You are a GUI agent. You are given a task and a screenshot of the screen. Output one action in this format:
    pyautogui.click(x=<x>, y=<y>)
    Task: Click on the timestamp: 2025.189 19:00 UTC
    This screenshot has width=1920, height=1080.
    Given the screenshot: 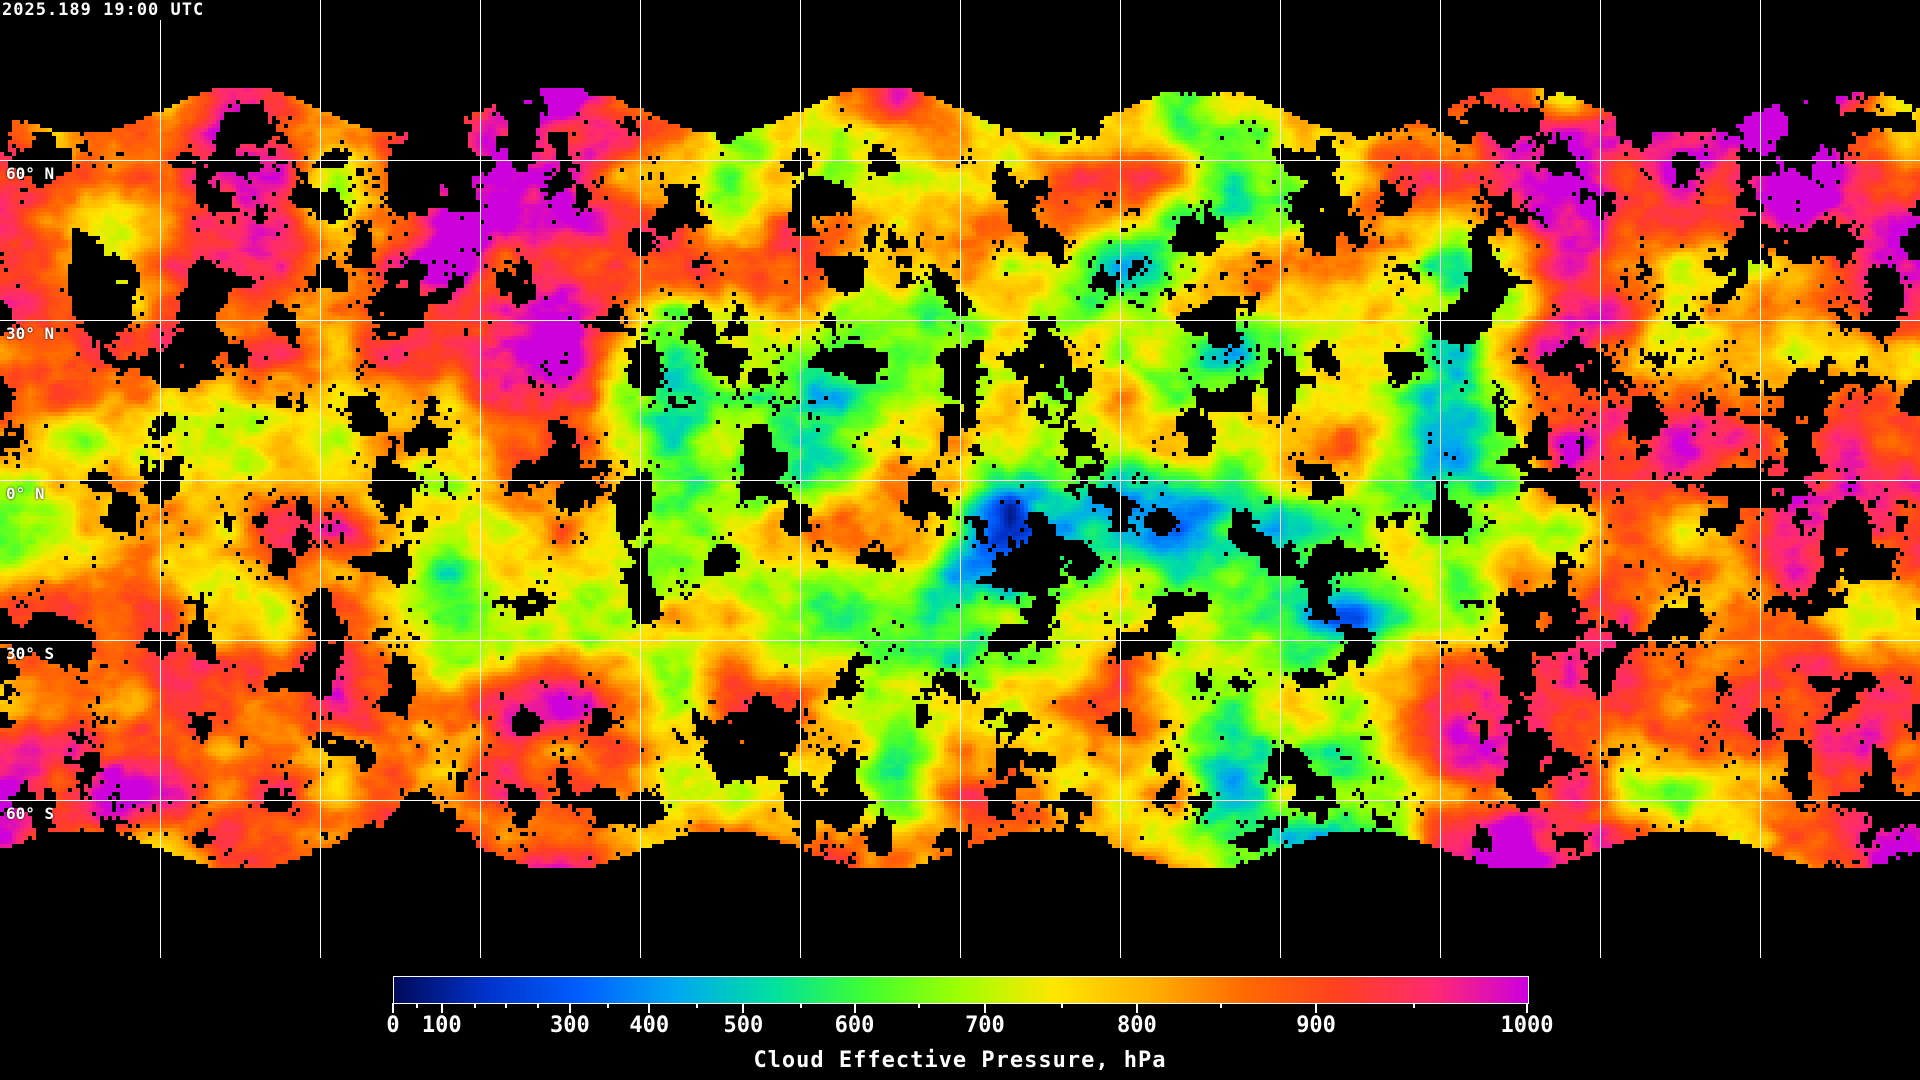 What is the action you would take?
    pyautogui.click(x=105, y=10)
    